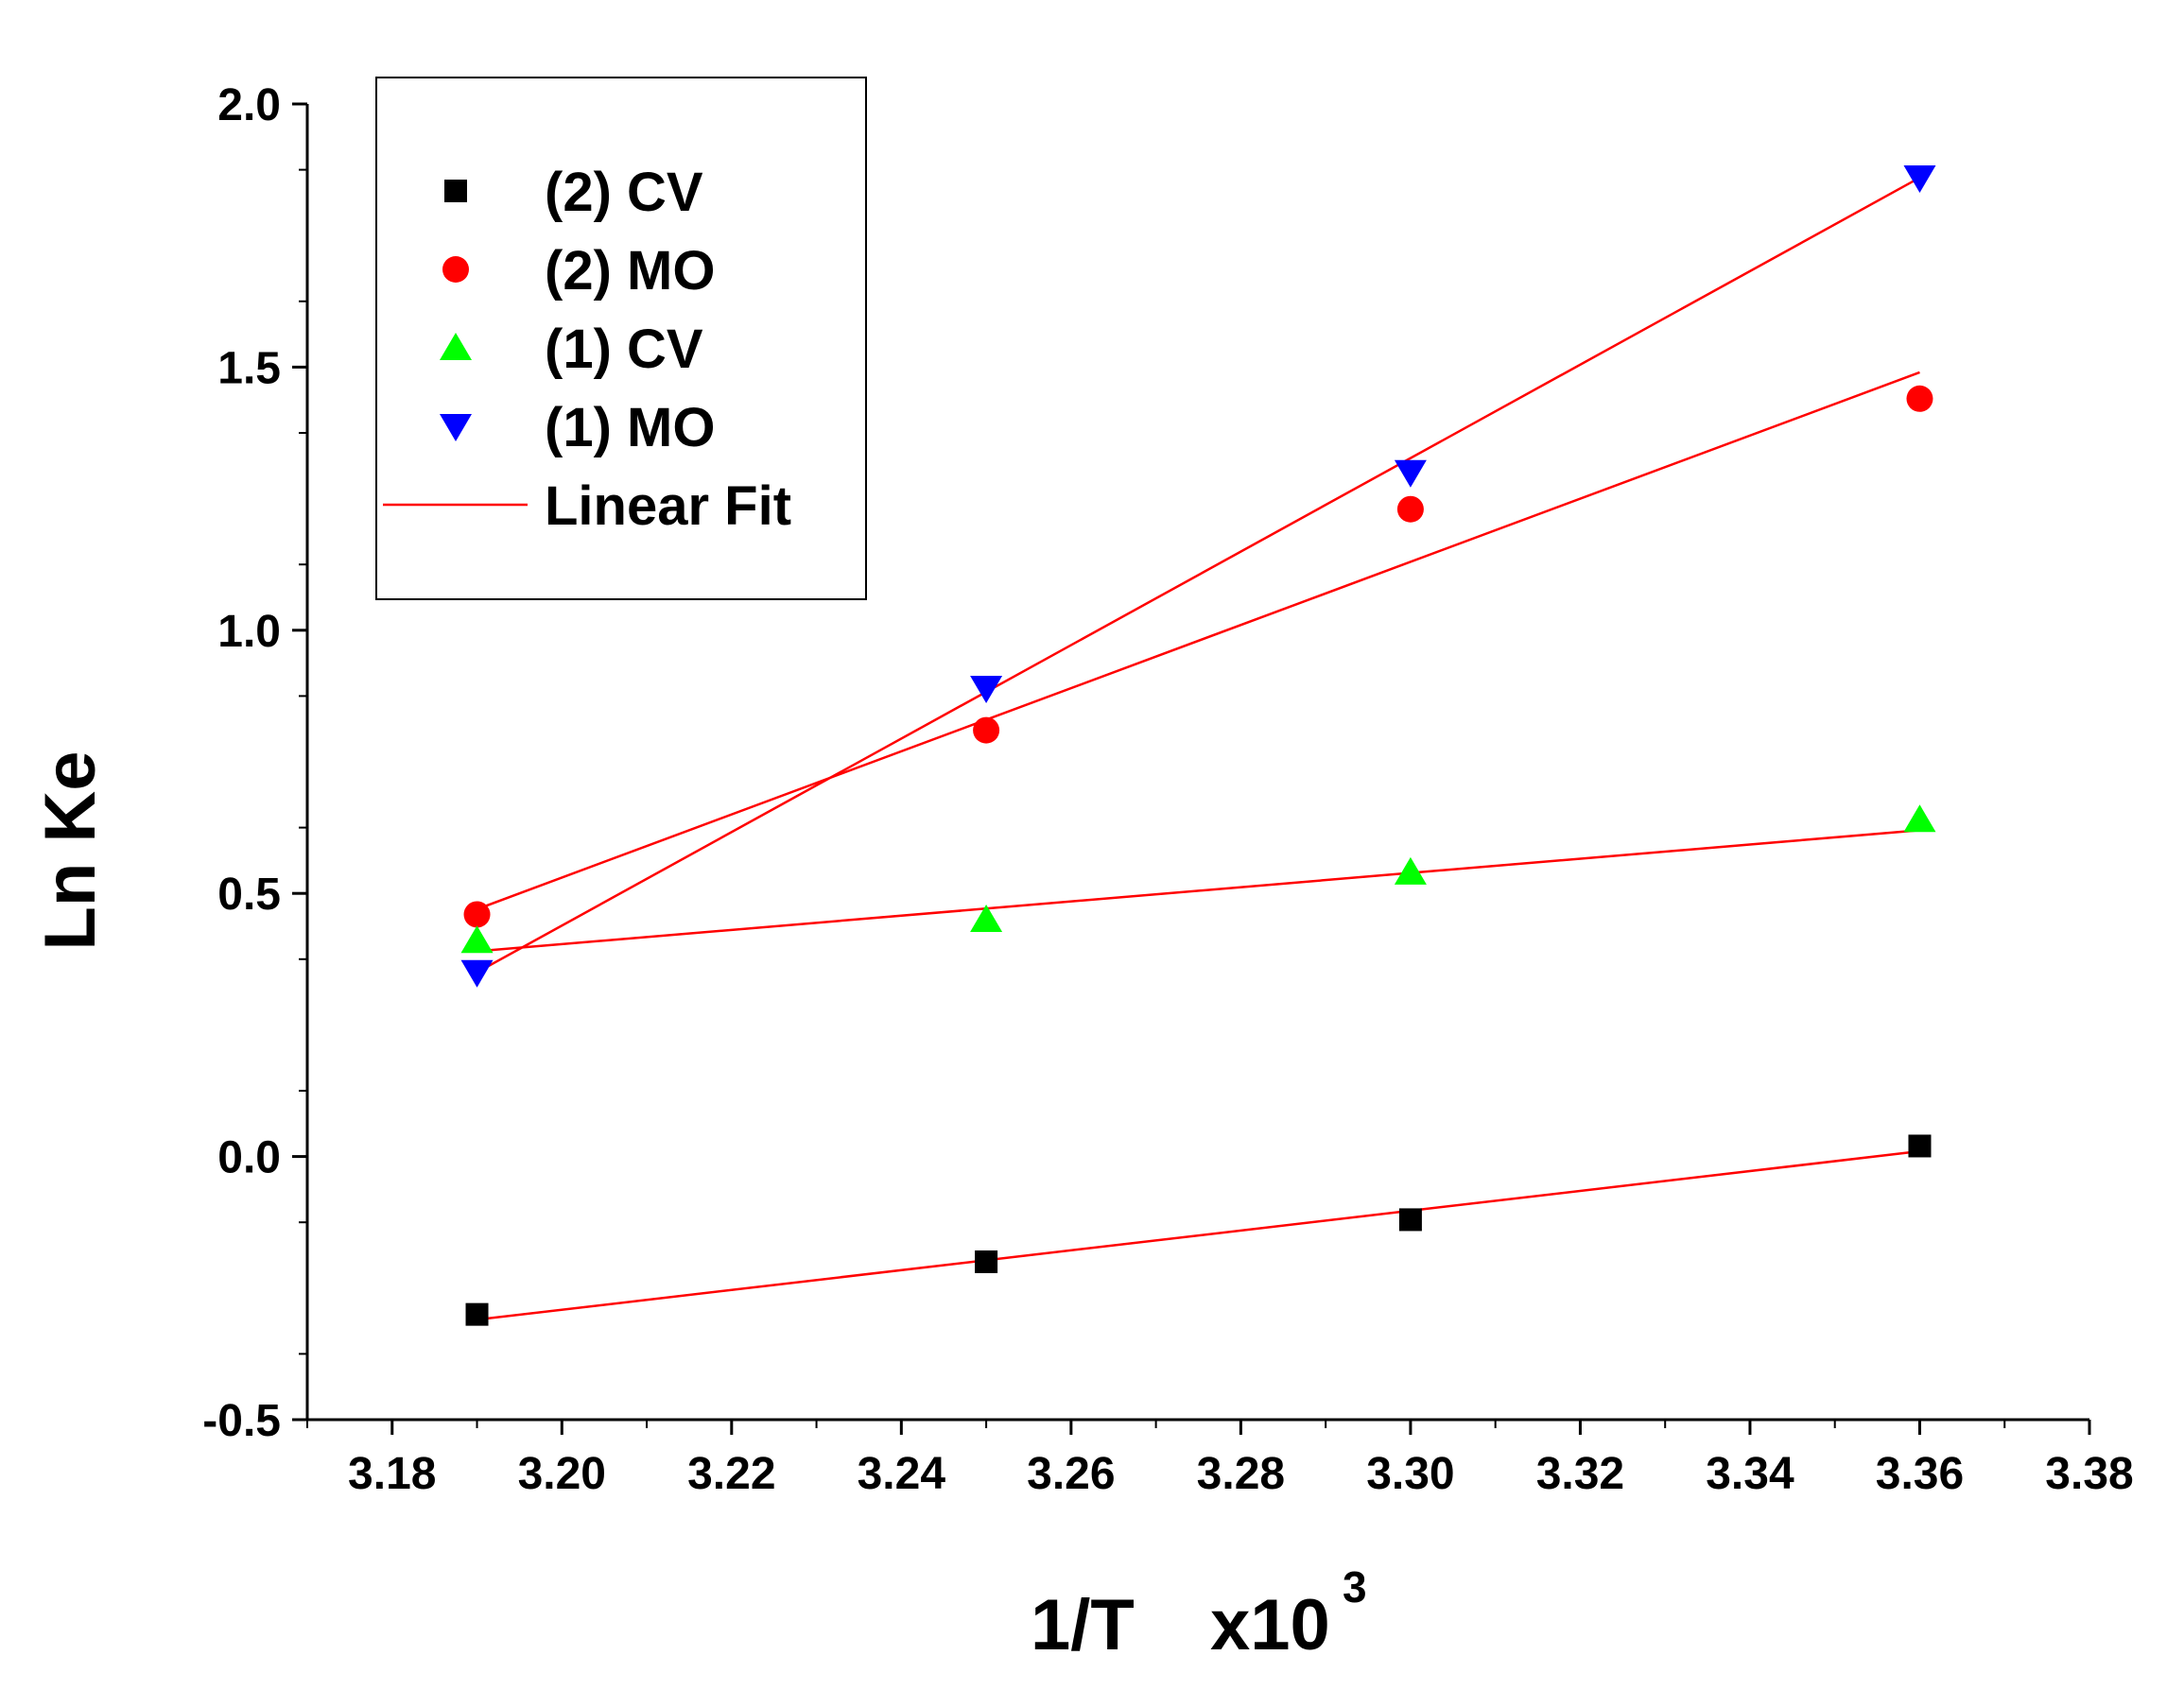 This screenshot has width=2184, height=1707. Describe the element at coordinates (249, 1158) in the screenshot. I see `y-tick-label: 0.0` at that location.